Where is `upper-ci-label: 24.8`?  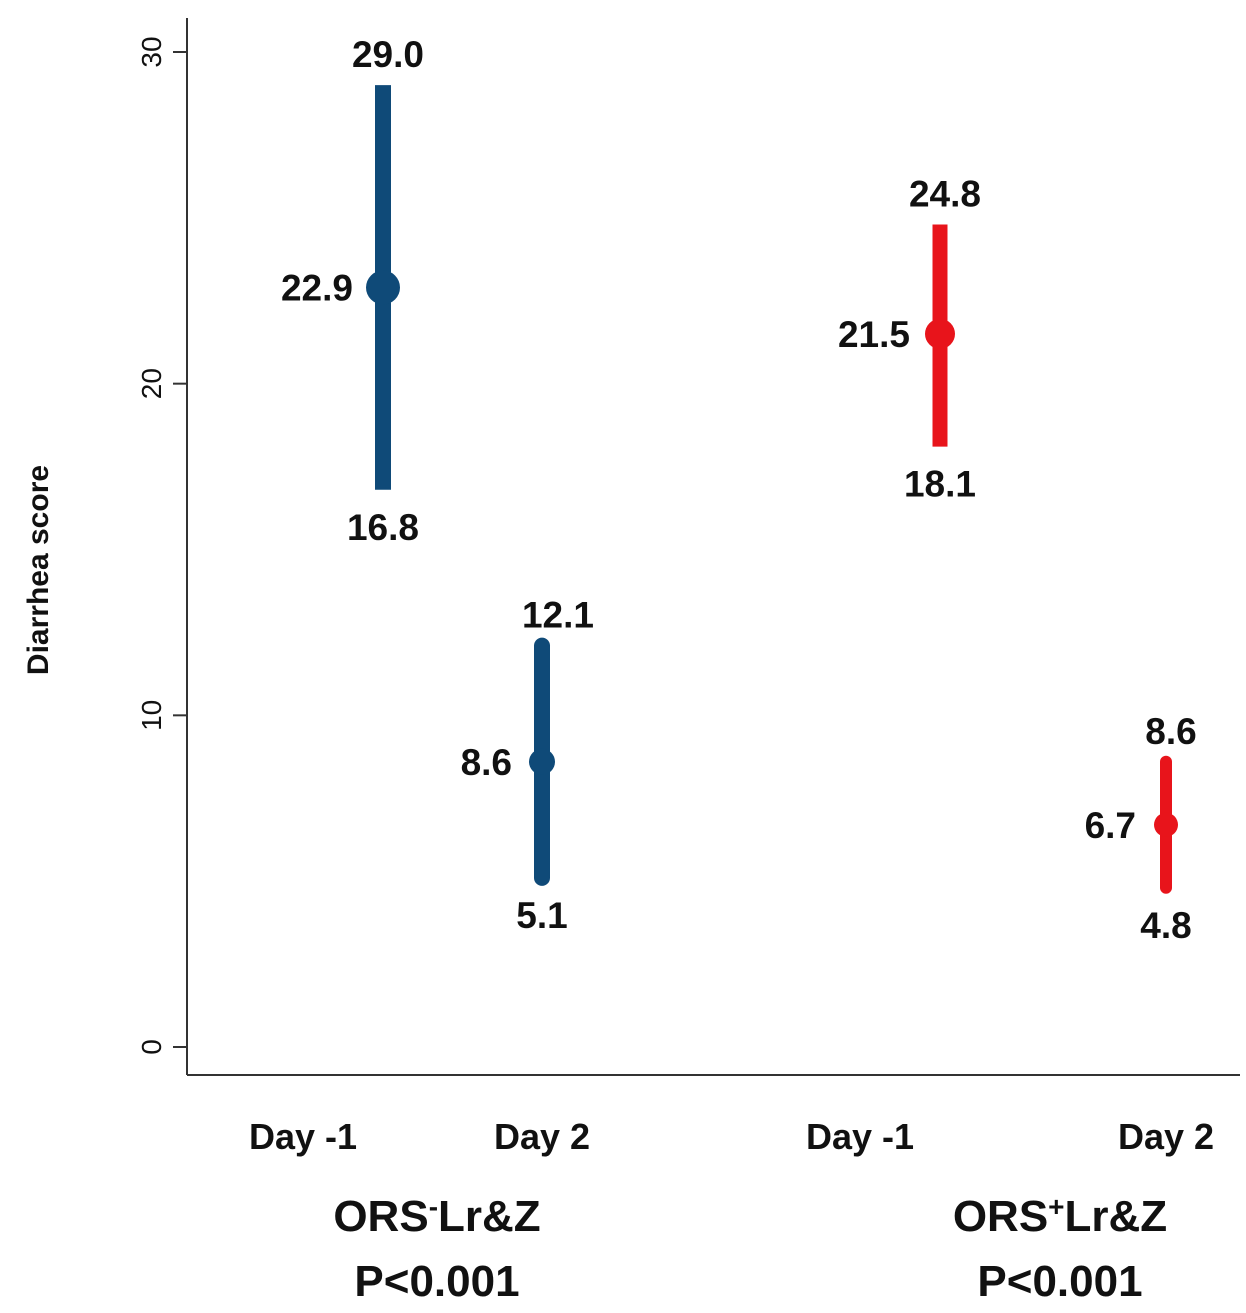
upper-ci-label: 24.8 is located at coordinates (945, 193).